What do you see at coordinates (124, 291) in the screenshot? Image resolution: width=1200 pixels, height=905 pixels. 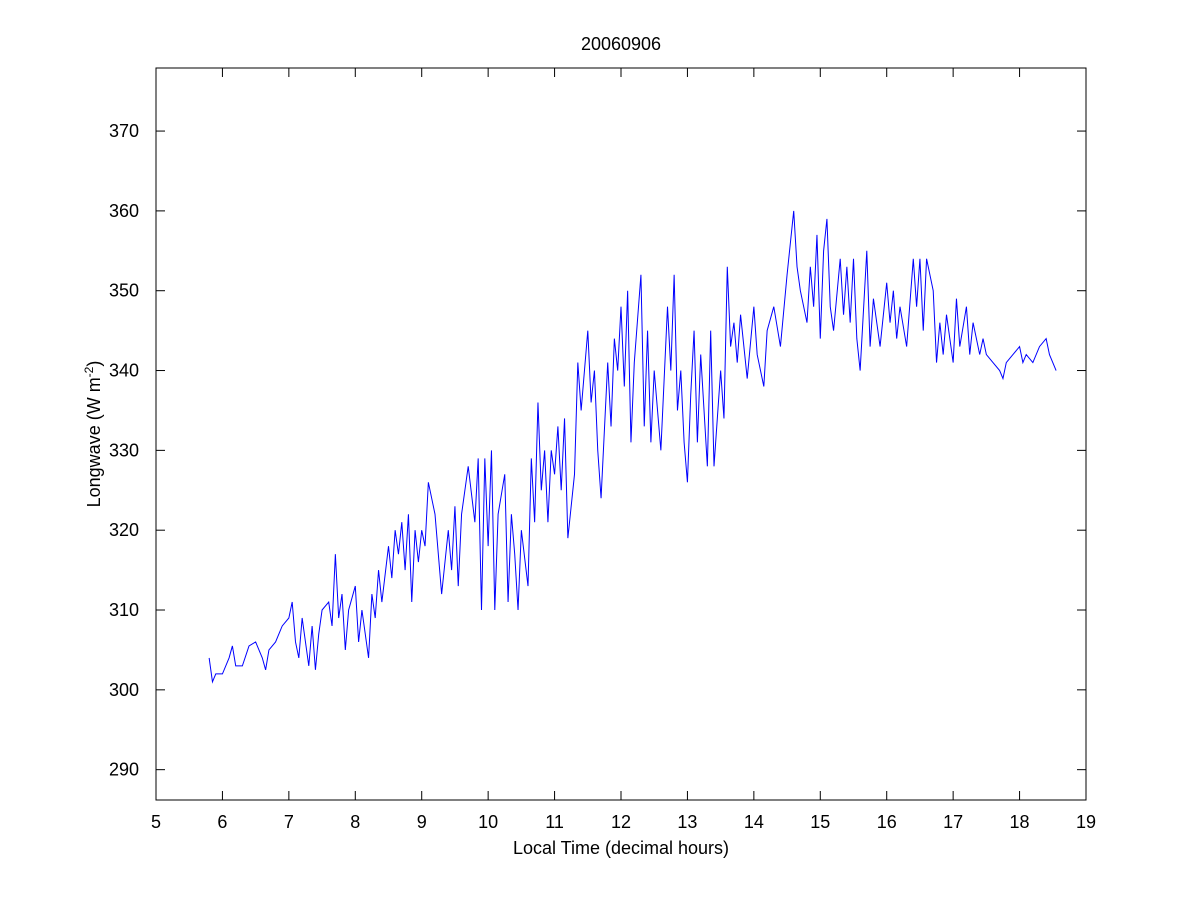 I see `y-tick-label: 350` at bounding box center [124, 291].